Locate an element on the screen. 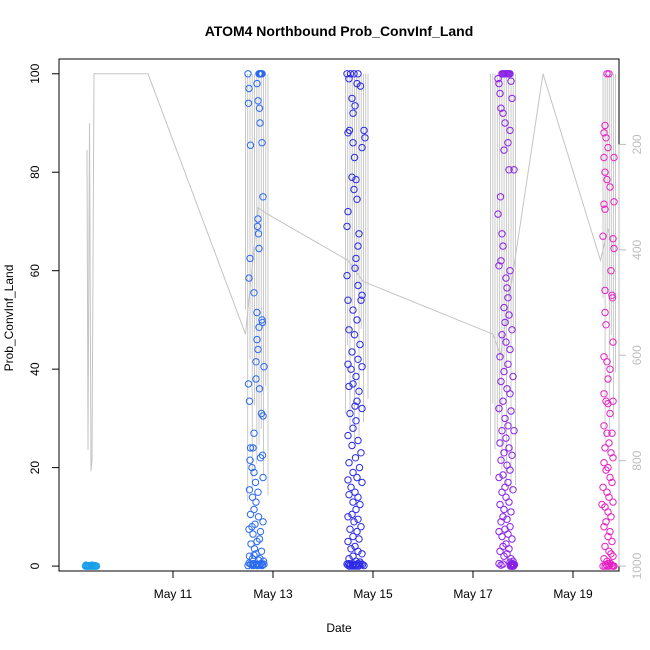 The width and height of the screenshot is (650, 650). x-tick-label: May 13 is located at coordinates (273, 594).